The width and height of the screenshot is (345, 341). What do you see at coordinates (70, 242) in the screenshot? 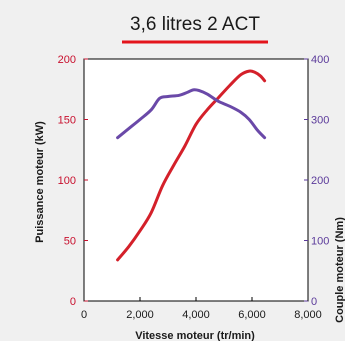
I see `left-tick-label: 50` at bounding box center [70, 242].